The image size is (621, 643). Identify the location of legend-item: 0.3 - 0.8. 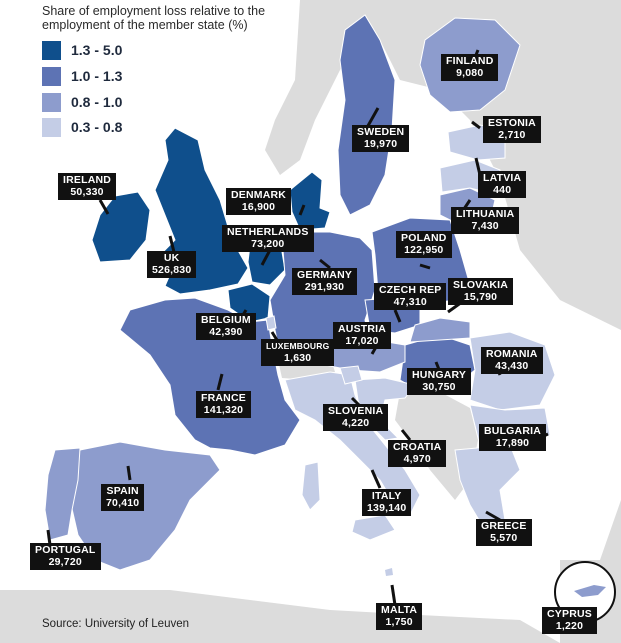
(82, 127).